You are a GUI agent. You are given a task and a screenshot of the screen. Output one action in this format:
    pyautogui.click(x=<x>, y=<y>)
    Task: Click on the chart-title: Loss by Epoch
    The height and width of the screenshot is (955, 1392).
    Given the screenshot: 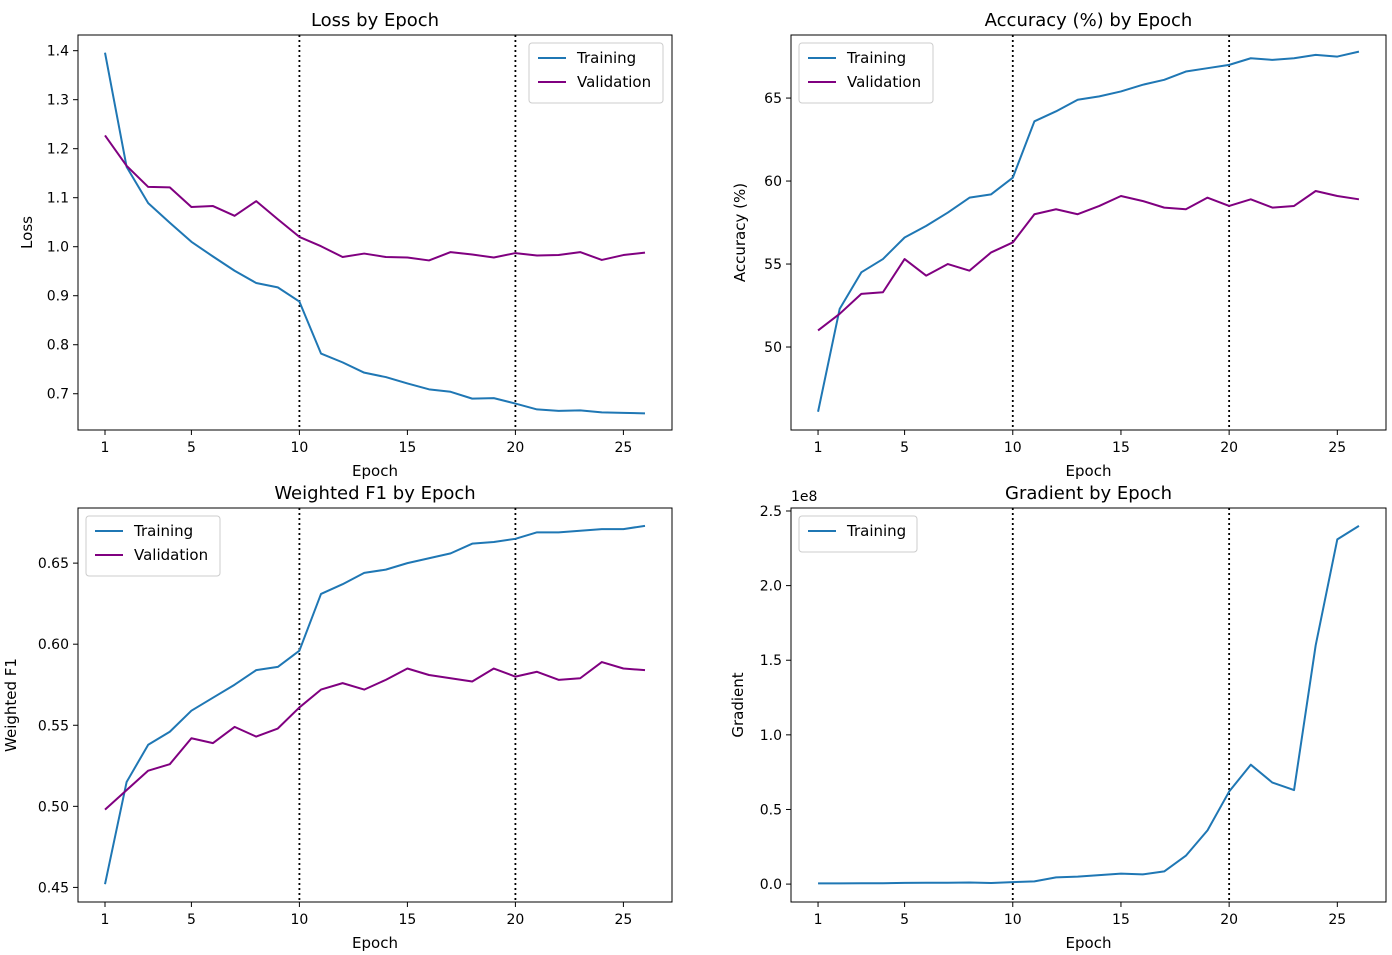 What is the action you would take?
    pyautogui.click(x=375, y=20)
    